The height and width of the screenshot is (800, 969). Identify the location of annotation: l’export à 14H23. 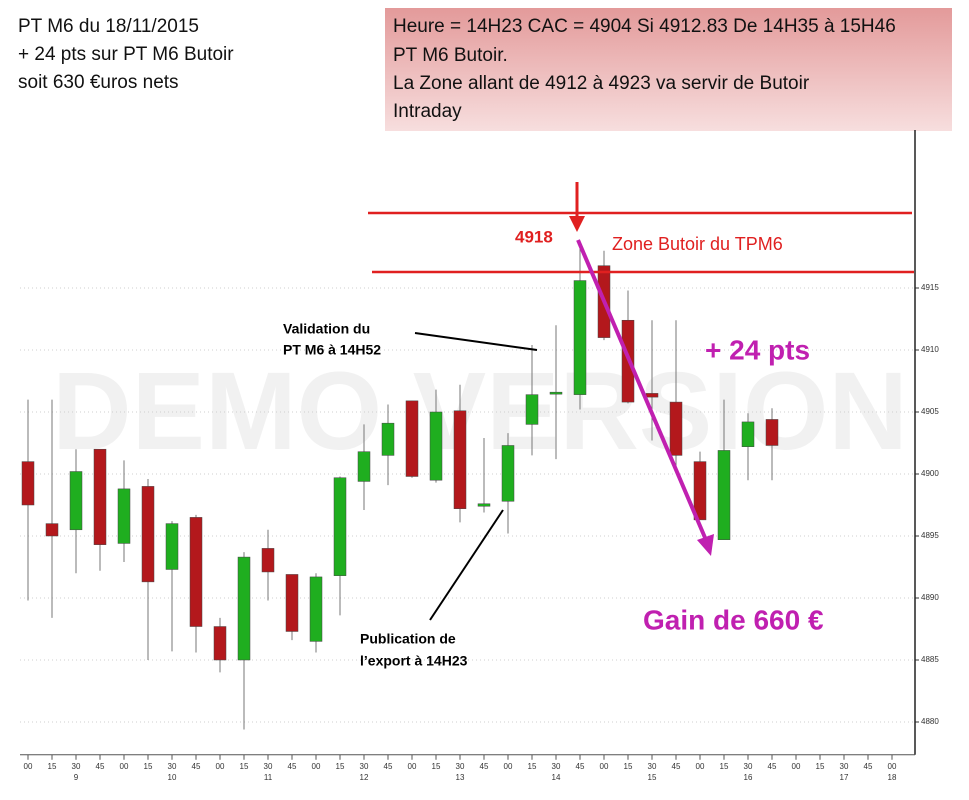
(414, 661).